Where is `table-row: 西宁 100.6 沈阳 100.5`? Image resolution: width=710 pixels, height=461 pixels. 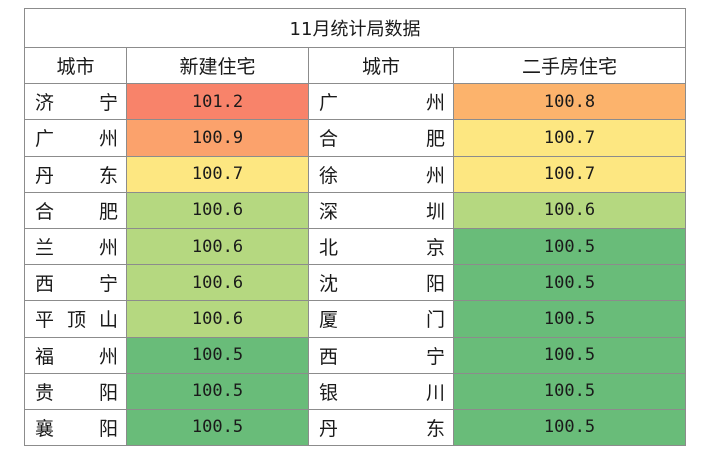
table-row: 西宁 100.6 沈阳 100.5 is located at coordinates (355, 283).